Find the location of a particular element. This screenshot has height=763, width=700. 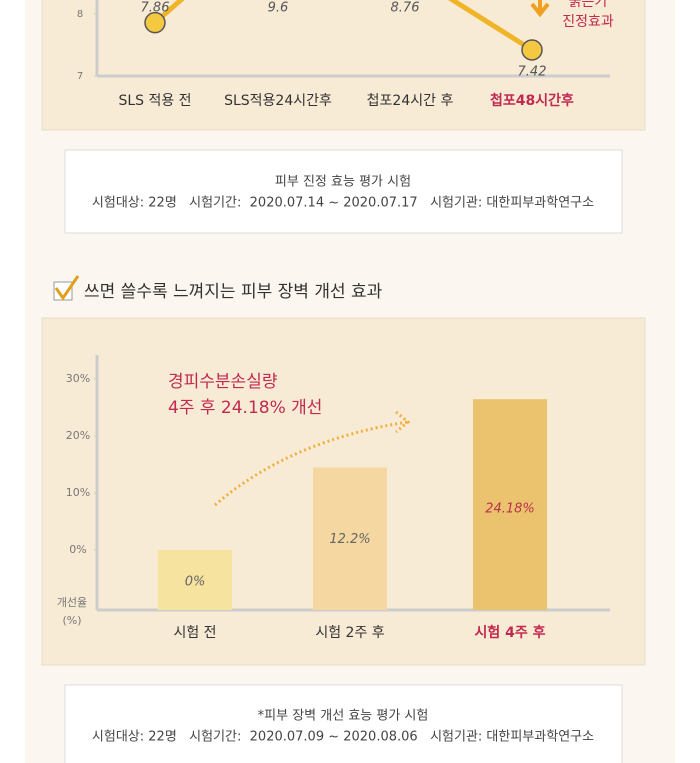

value-label: 7.42 is located at coordinates (532, 71).